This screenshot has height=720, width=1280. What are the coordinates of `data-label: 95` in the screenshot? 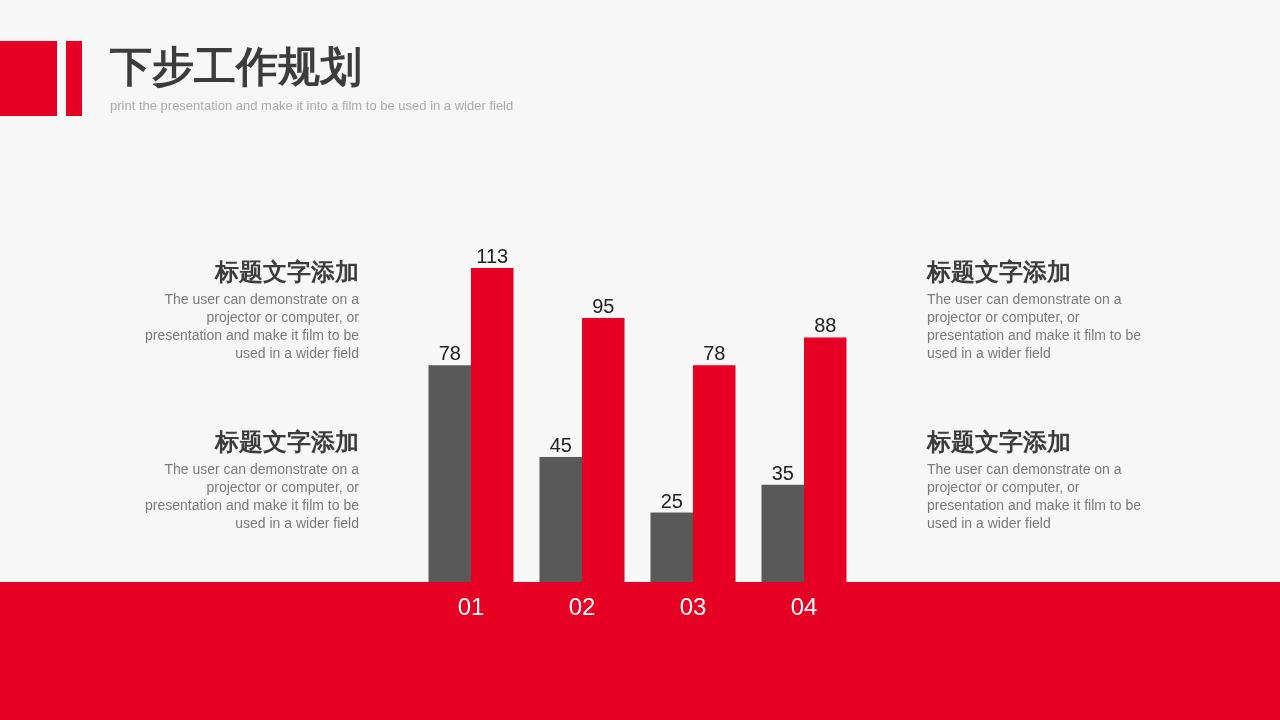 It's located at (603, 306).